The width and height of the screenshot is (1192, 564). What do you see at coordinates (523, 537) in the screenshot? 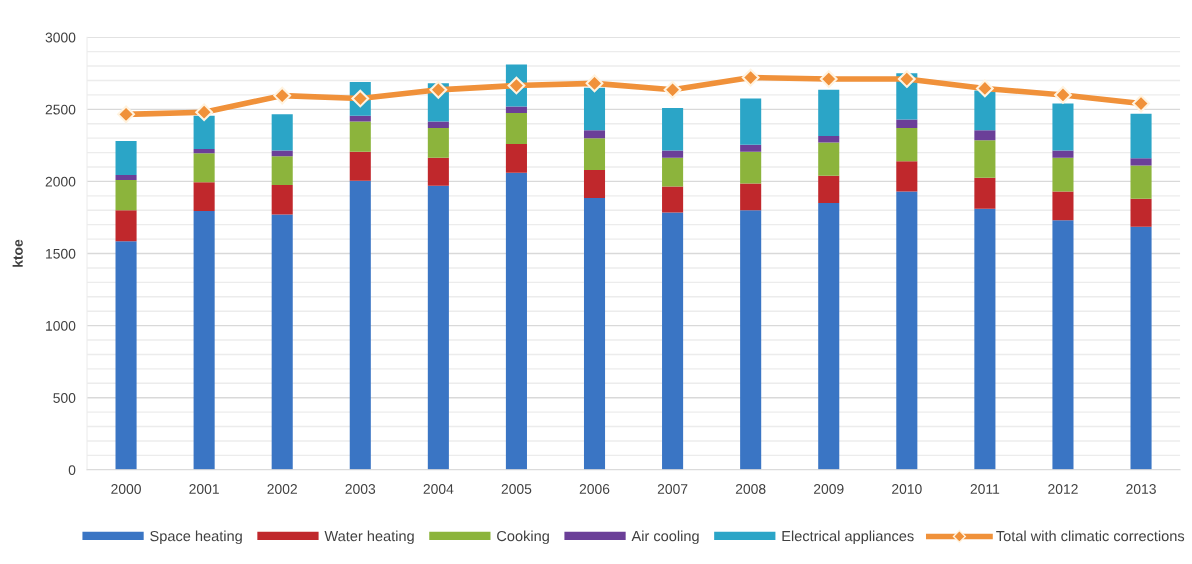
I see `legend-label: Cooking` at bounding box center [523, 537].